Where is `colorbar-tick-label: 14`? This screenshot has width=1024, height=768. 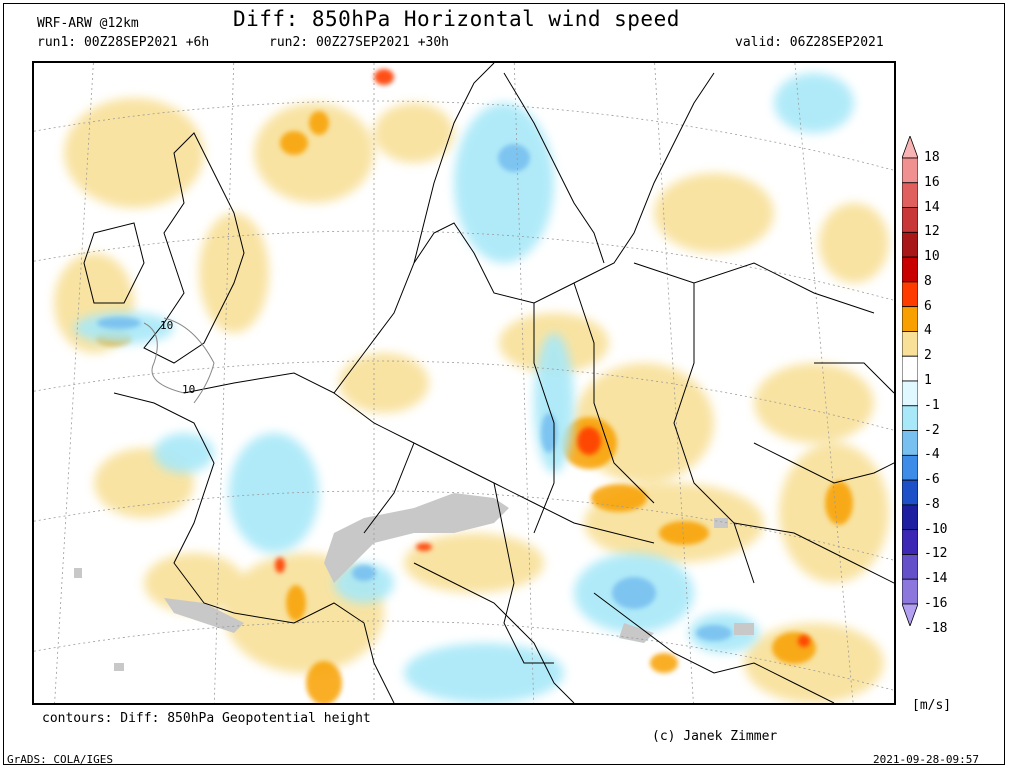 colorbar-tick-label: 14 is located at coordinates (932, 207).